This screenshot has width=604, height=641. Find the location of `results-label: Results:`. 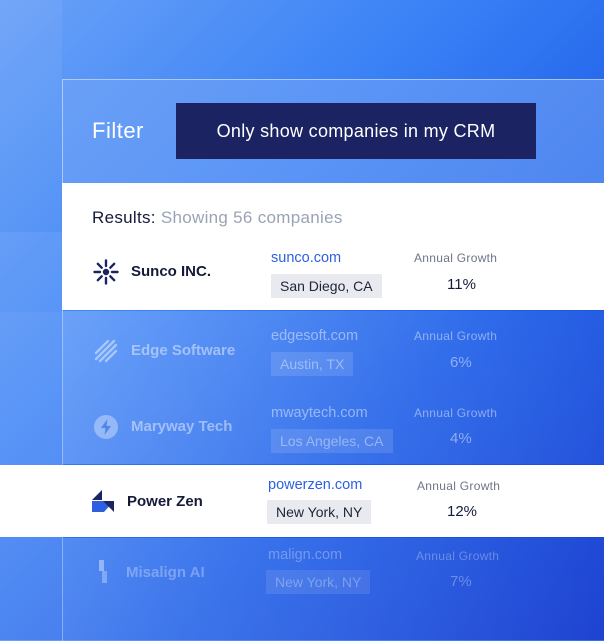

results-label: Results: is located at coordinates (124, 217).